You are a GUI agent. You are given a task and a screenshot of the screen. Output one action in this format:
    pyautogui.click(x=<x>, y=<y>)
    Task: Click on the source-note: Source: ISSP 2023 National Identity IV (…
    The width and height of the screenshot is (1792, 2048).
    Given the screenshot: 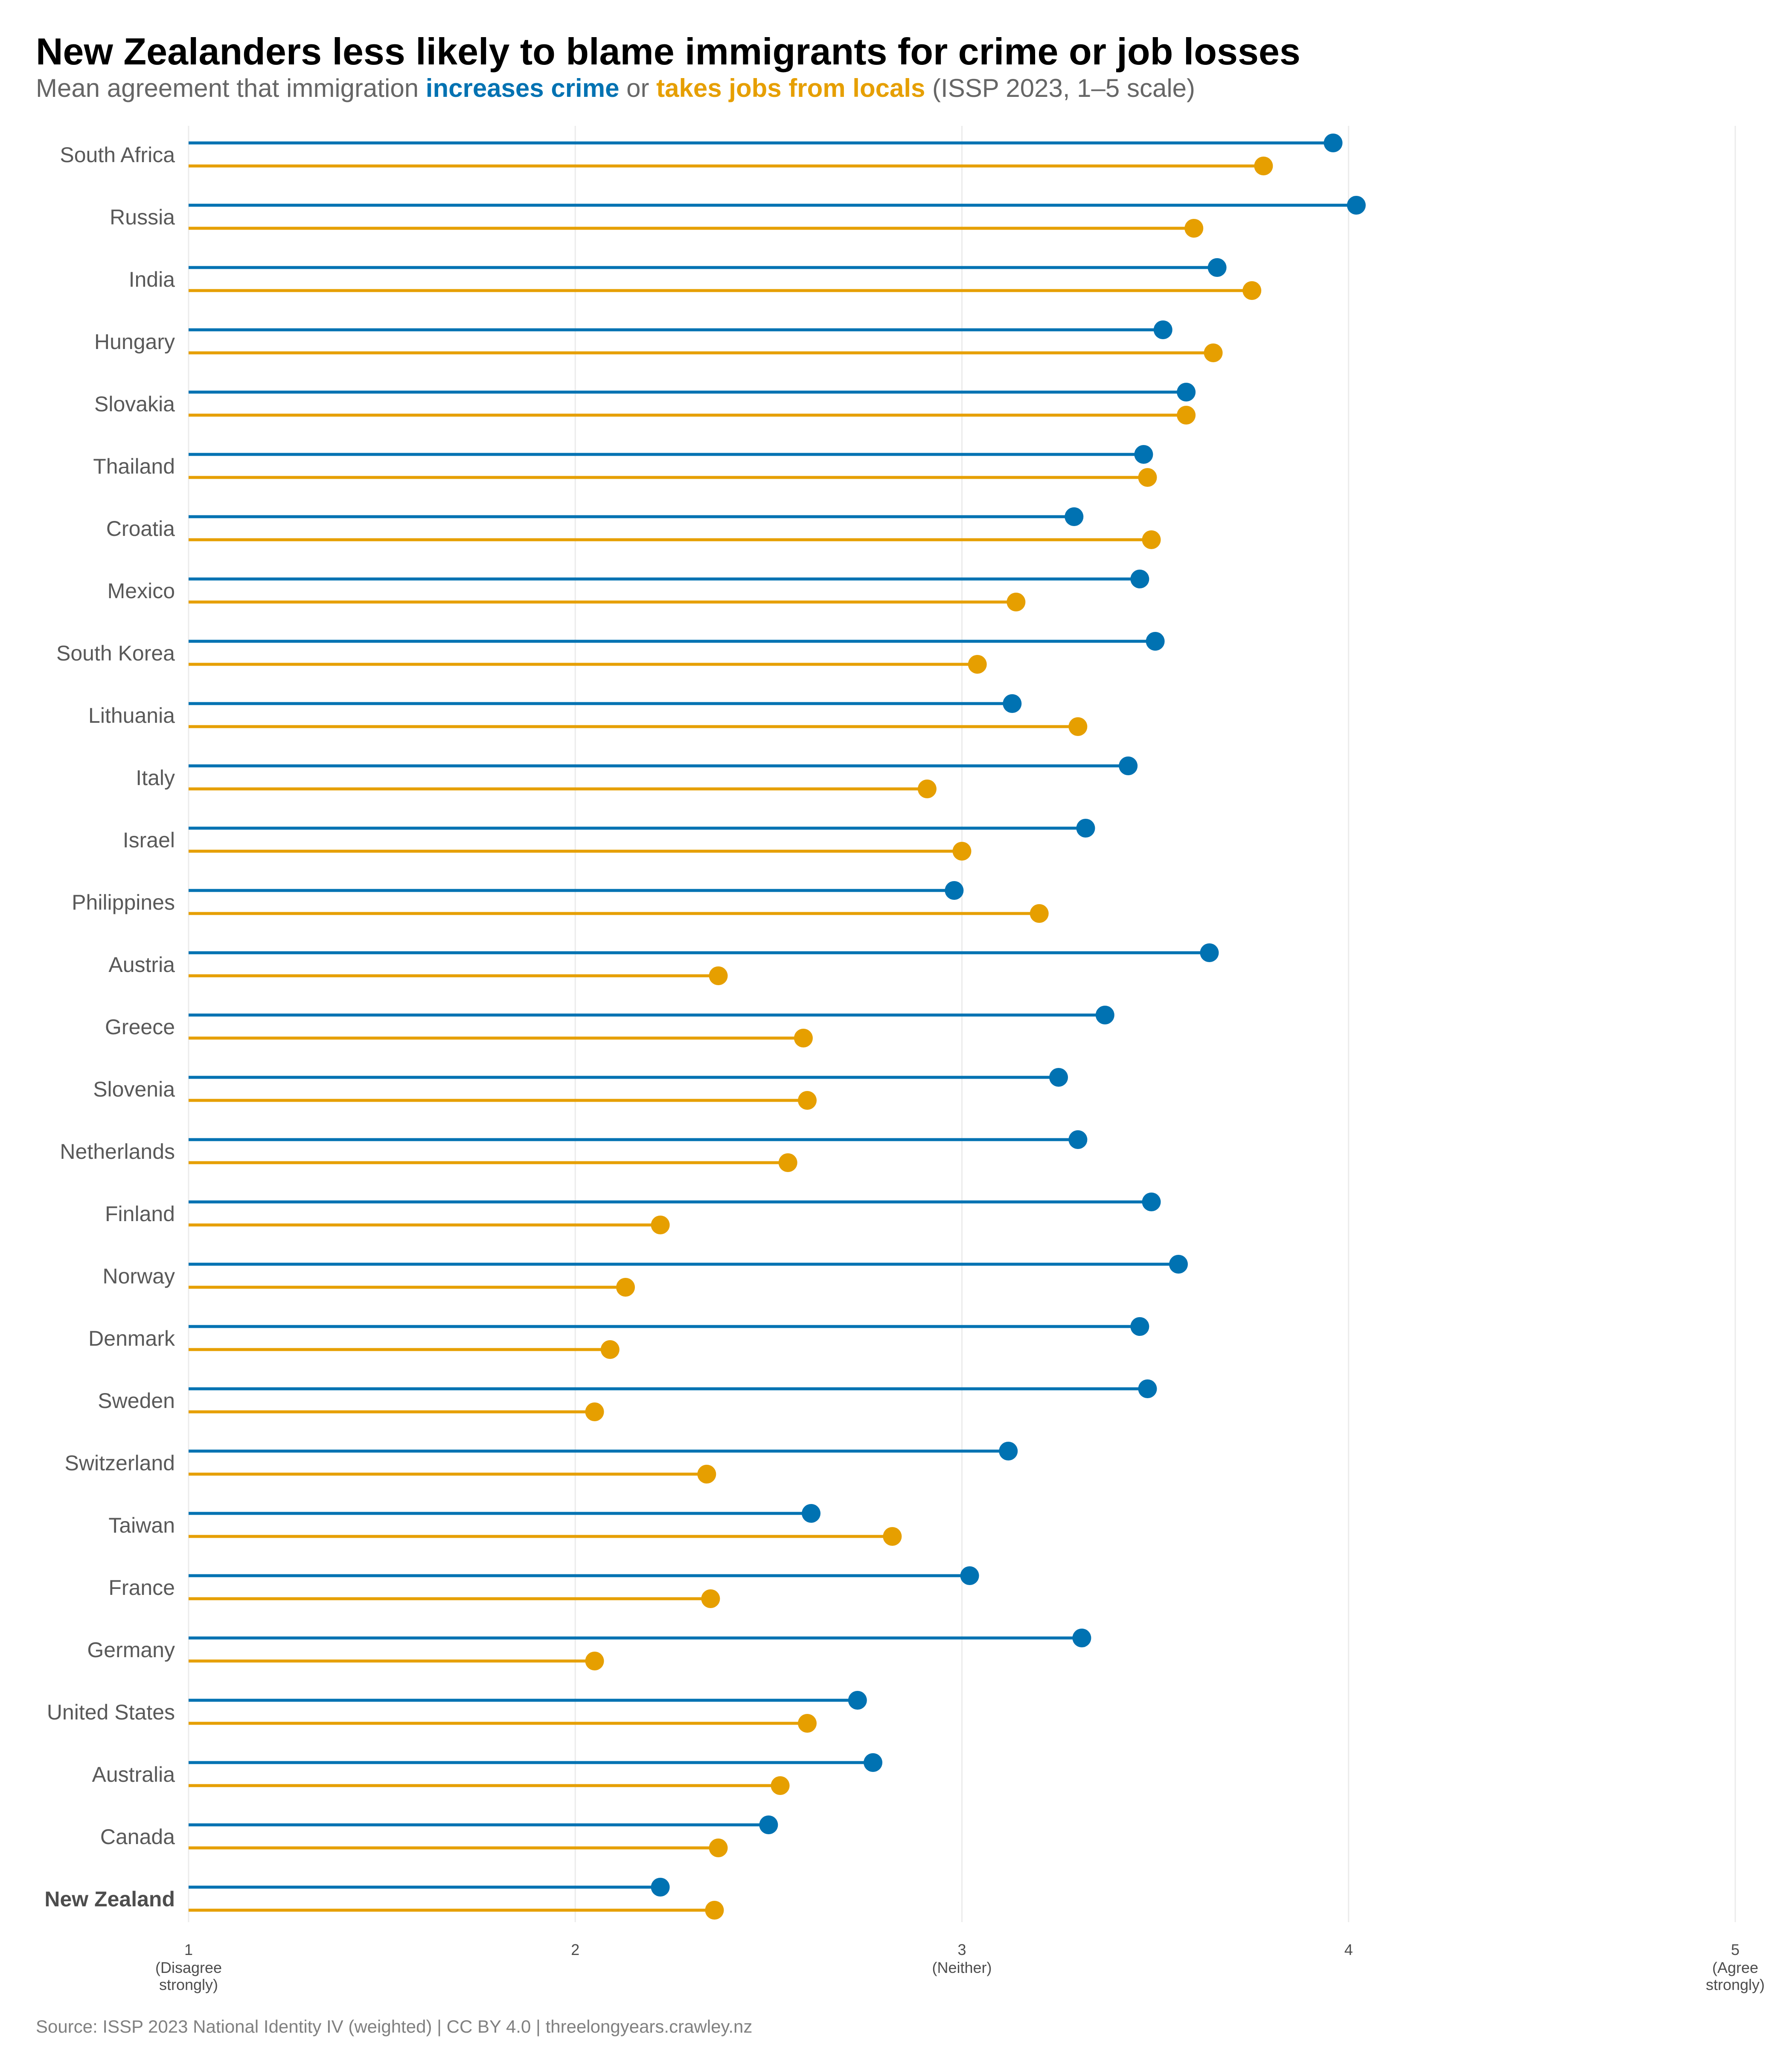 What is the action you would take?
    pyautogui.click(x=394, y=2026)
    